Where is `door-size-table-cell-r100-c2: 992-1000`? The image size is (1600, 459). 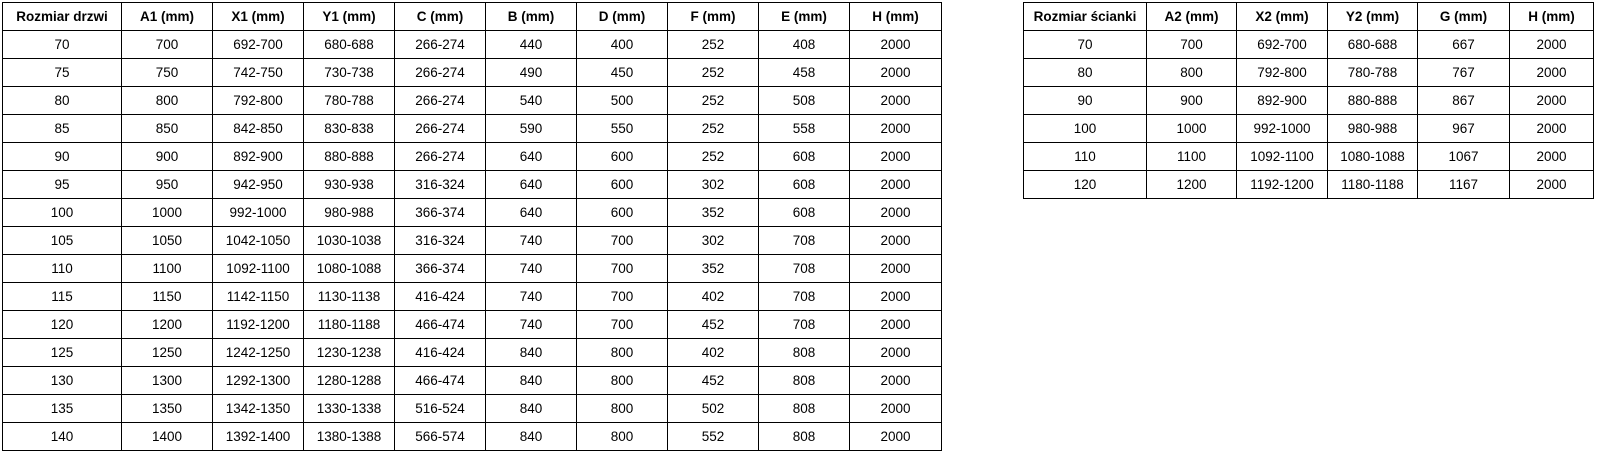 door-size-table-cell-r100-c2: 992-1000 is located at coordinates (258, 212).